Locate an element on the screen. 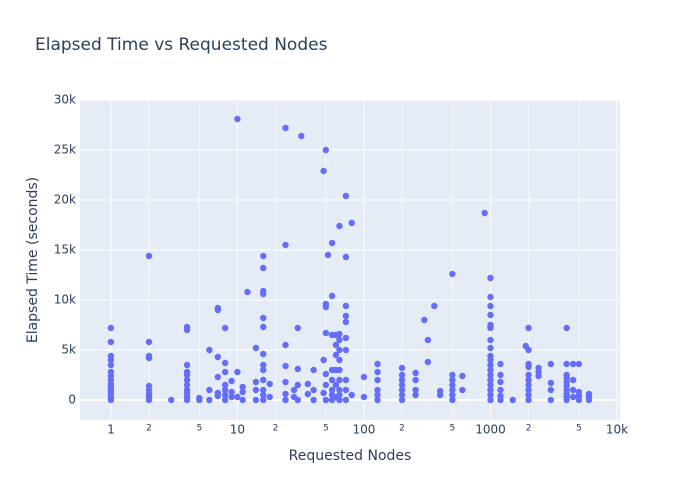 The image size is (700, 504). y-tick-label: 5k is located at coordinates (68, 350).